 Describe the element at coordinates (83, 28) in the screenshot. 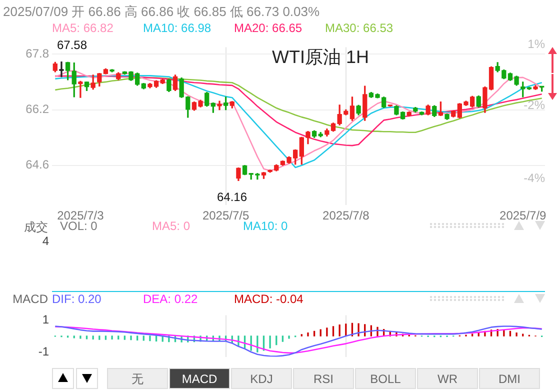

I see `text: MA5: 66.82` at that location.